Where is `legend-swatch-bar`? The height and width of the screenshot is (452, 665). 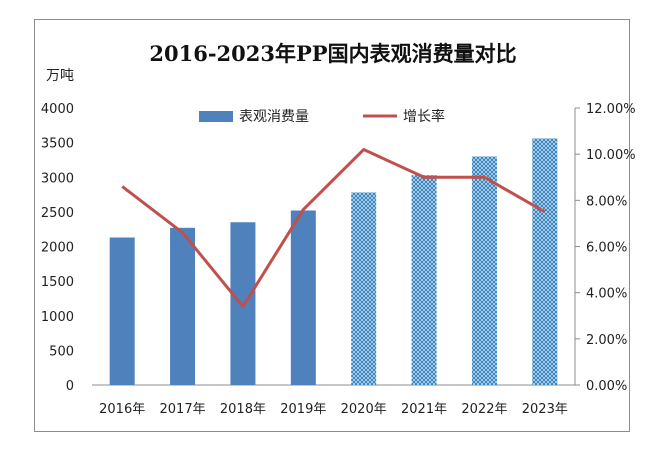 legend-swatch-bar is located at coordinates (216, 116).